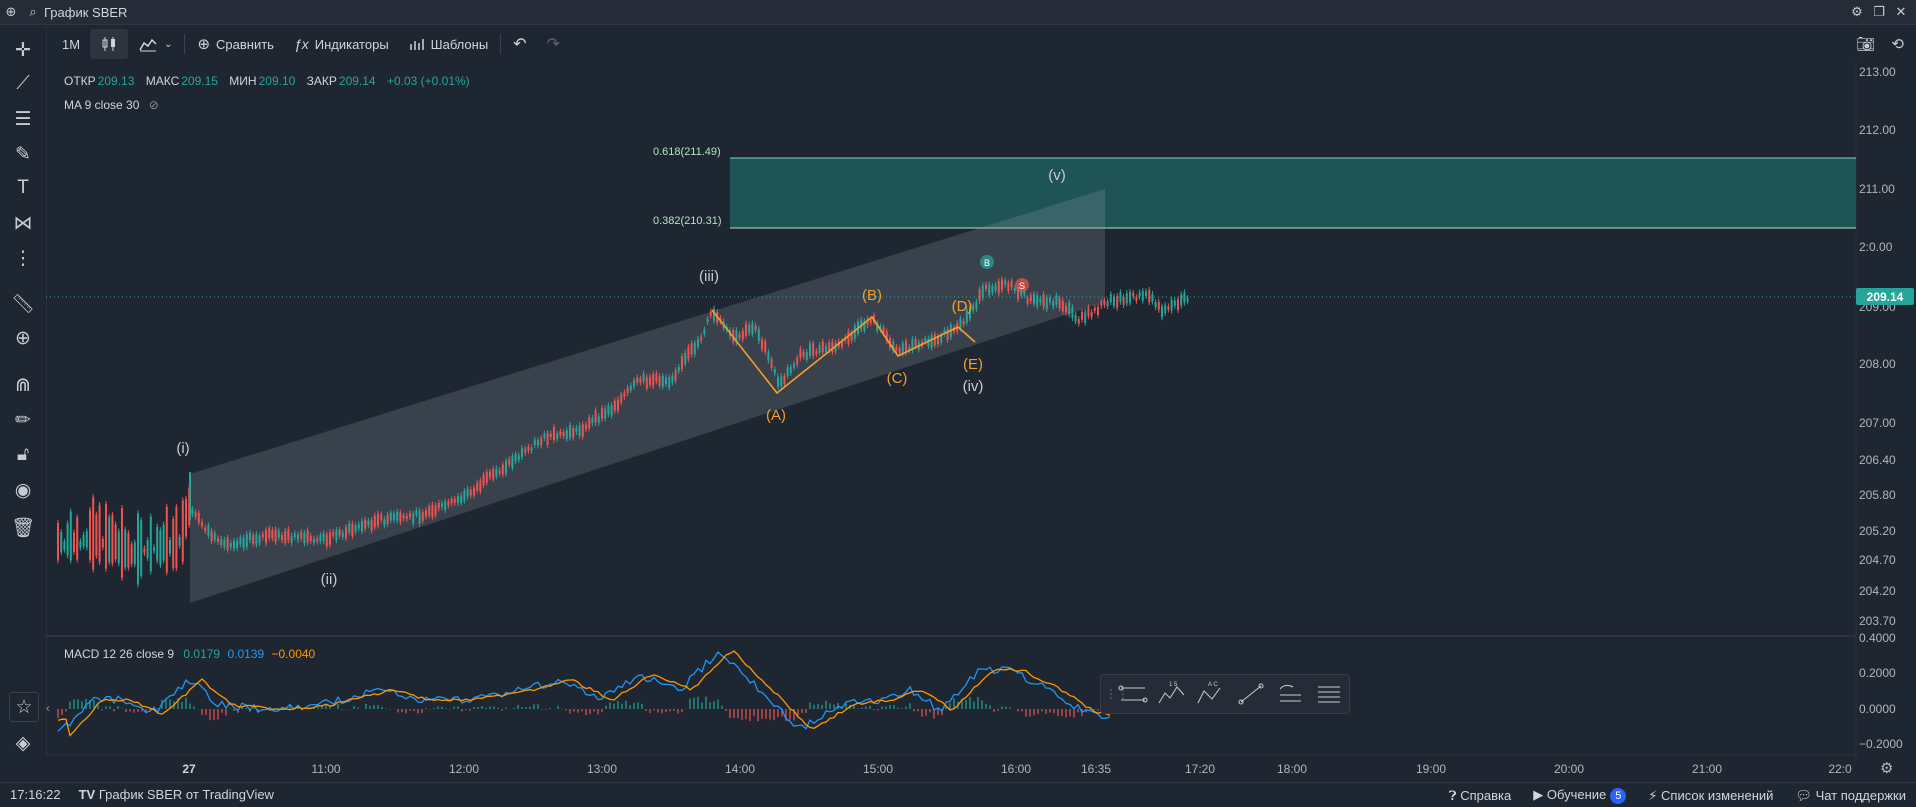 This screenshot has width=1916, height=807. I want to click on drag-handle-icon: ⋮⋮, so click(1117, 694).